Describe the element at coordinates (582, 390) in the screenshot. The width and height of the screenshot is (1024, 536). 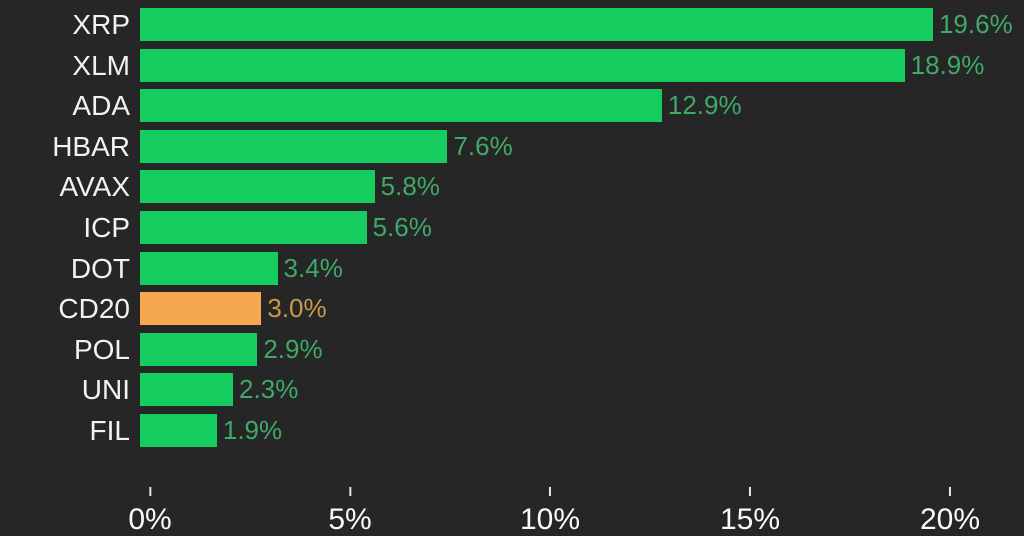
I see `bar-track: 2.3%` at that location.